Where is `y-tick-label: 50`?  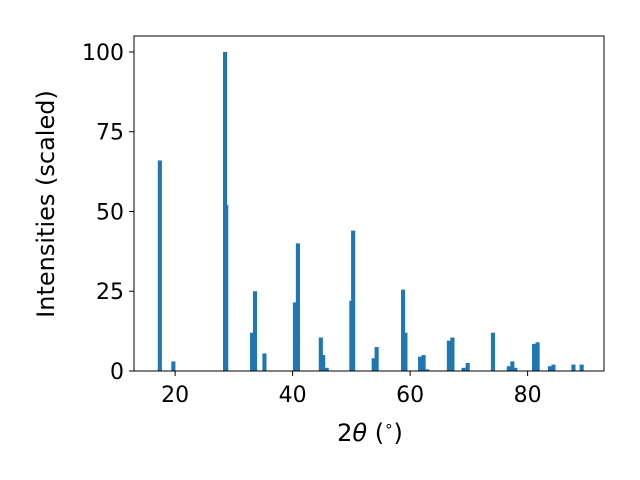 y-tick-label: 50 is located at coordinates (110, 212).